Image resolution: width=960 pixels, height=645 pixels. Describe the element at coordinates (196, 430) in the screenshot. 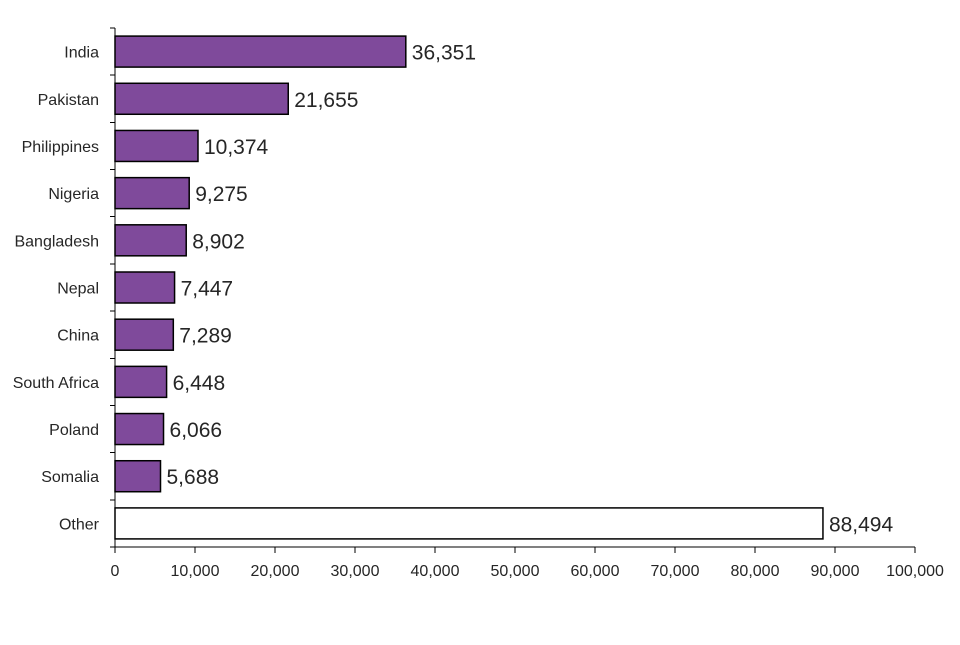

I see `data-label-poland: 6,066` at that location.